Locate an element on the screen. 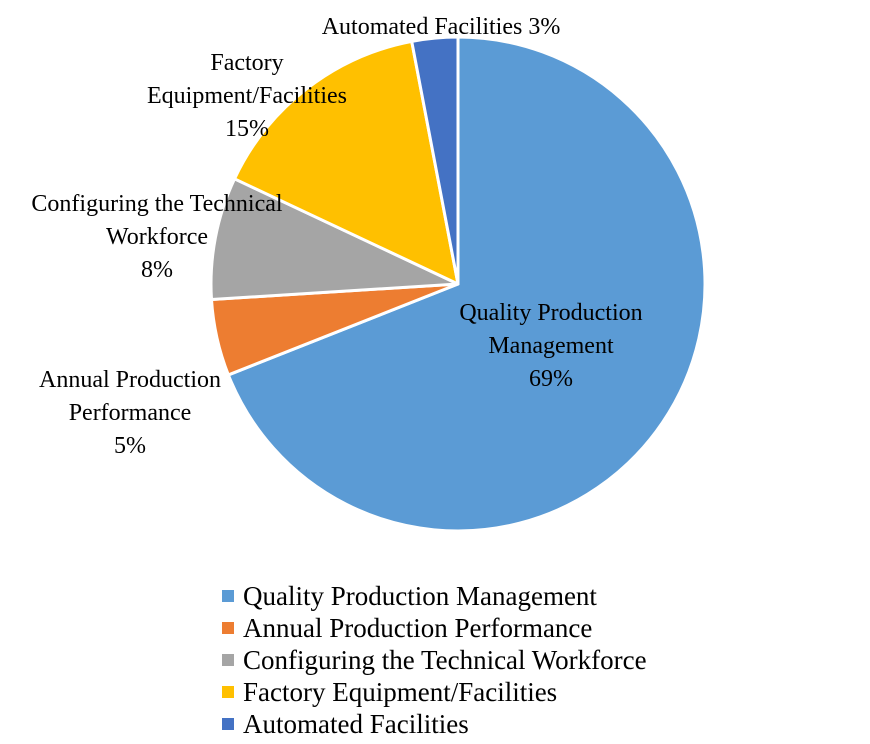  data-label-line: Workforce is located at coordinates (157, 237).